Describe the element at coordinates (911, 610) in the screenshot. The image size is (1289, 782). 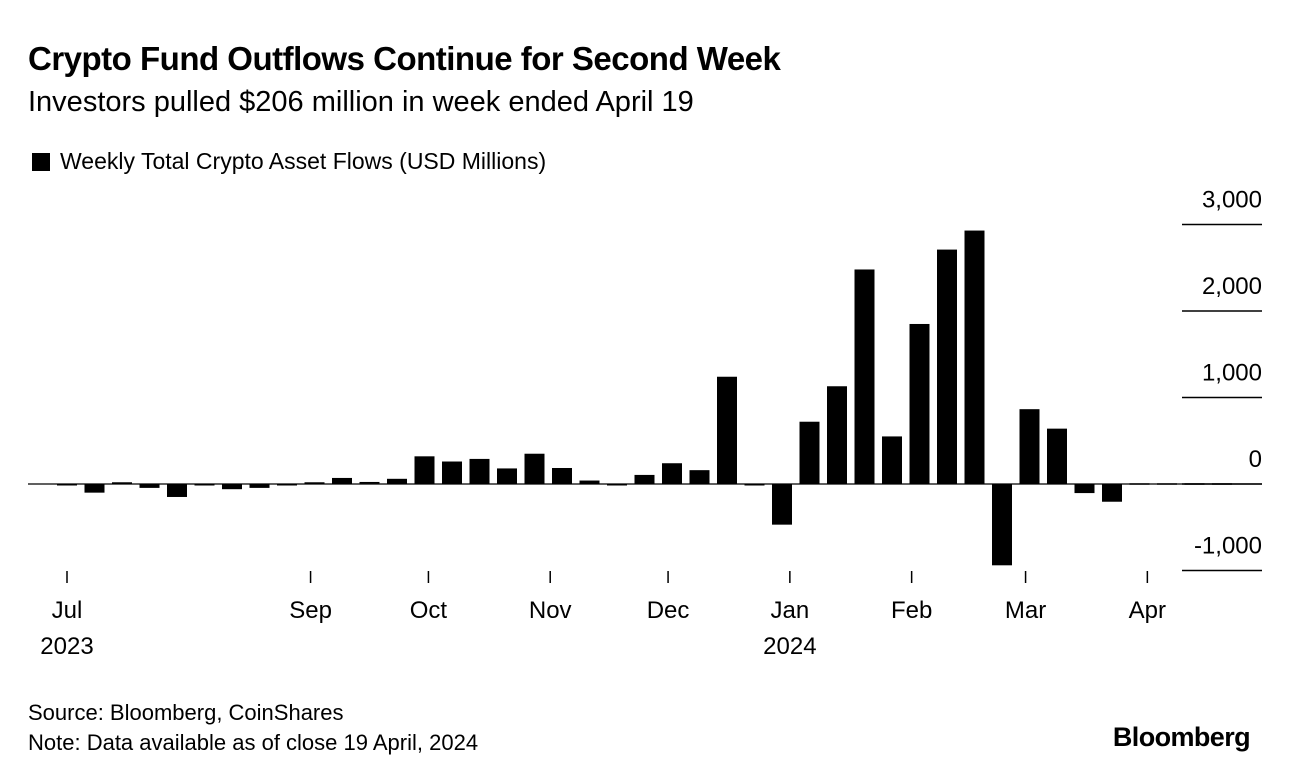
I see `x-tick-label: Feb` at that location.